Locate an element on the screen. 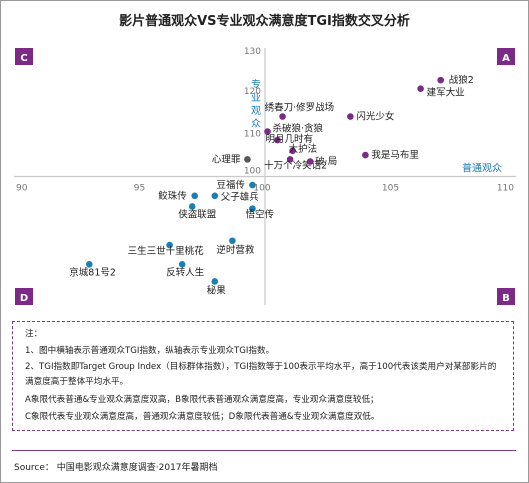  notes-heading: 注： is located at coordinates (34, 334).